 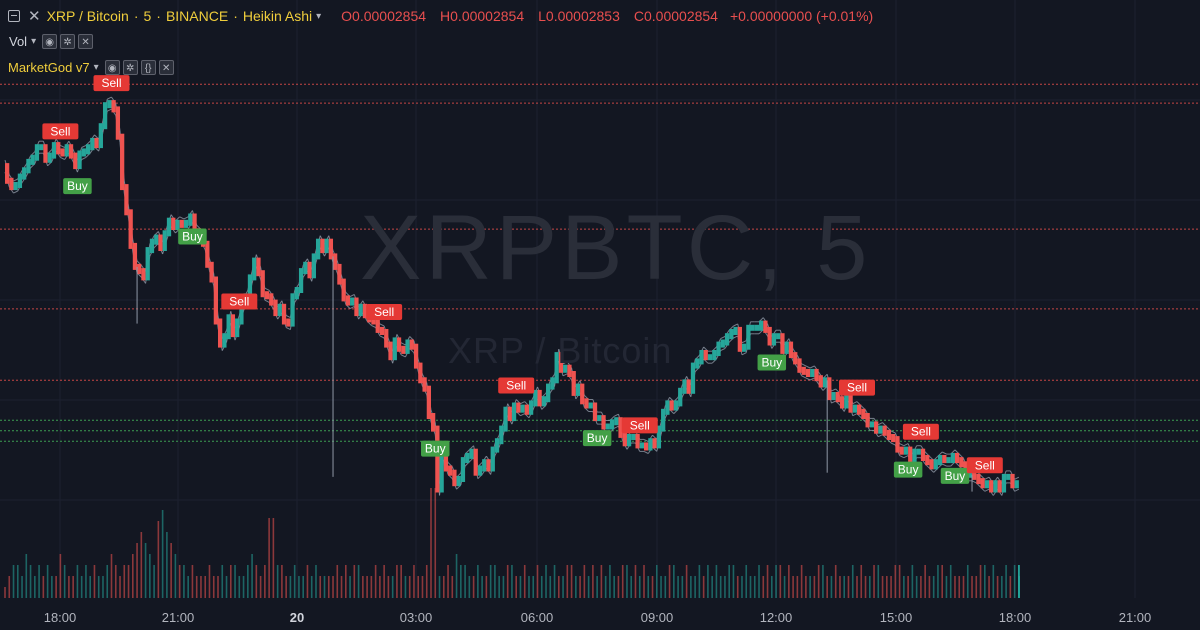 What do you see at coordinates (148, 67) in the screenshot?
I see `source-code-icon: {}` at bounding box center [148, 67].